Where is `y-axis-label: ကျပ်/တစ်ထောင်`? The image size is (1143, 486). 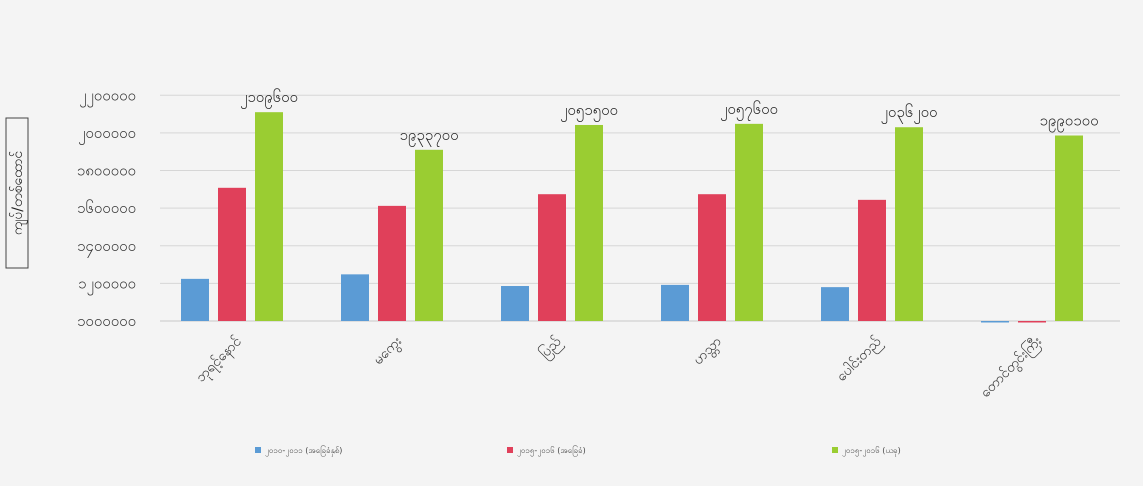 y-axis-label: ကျပ်/တစ်ထောင် is located at coordinates (19, 193).